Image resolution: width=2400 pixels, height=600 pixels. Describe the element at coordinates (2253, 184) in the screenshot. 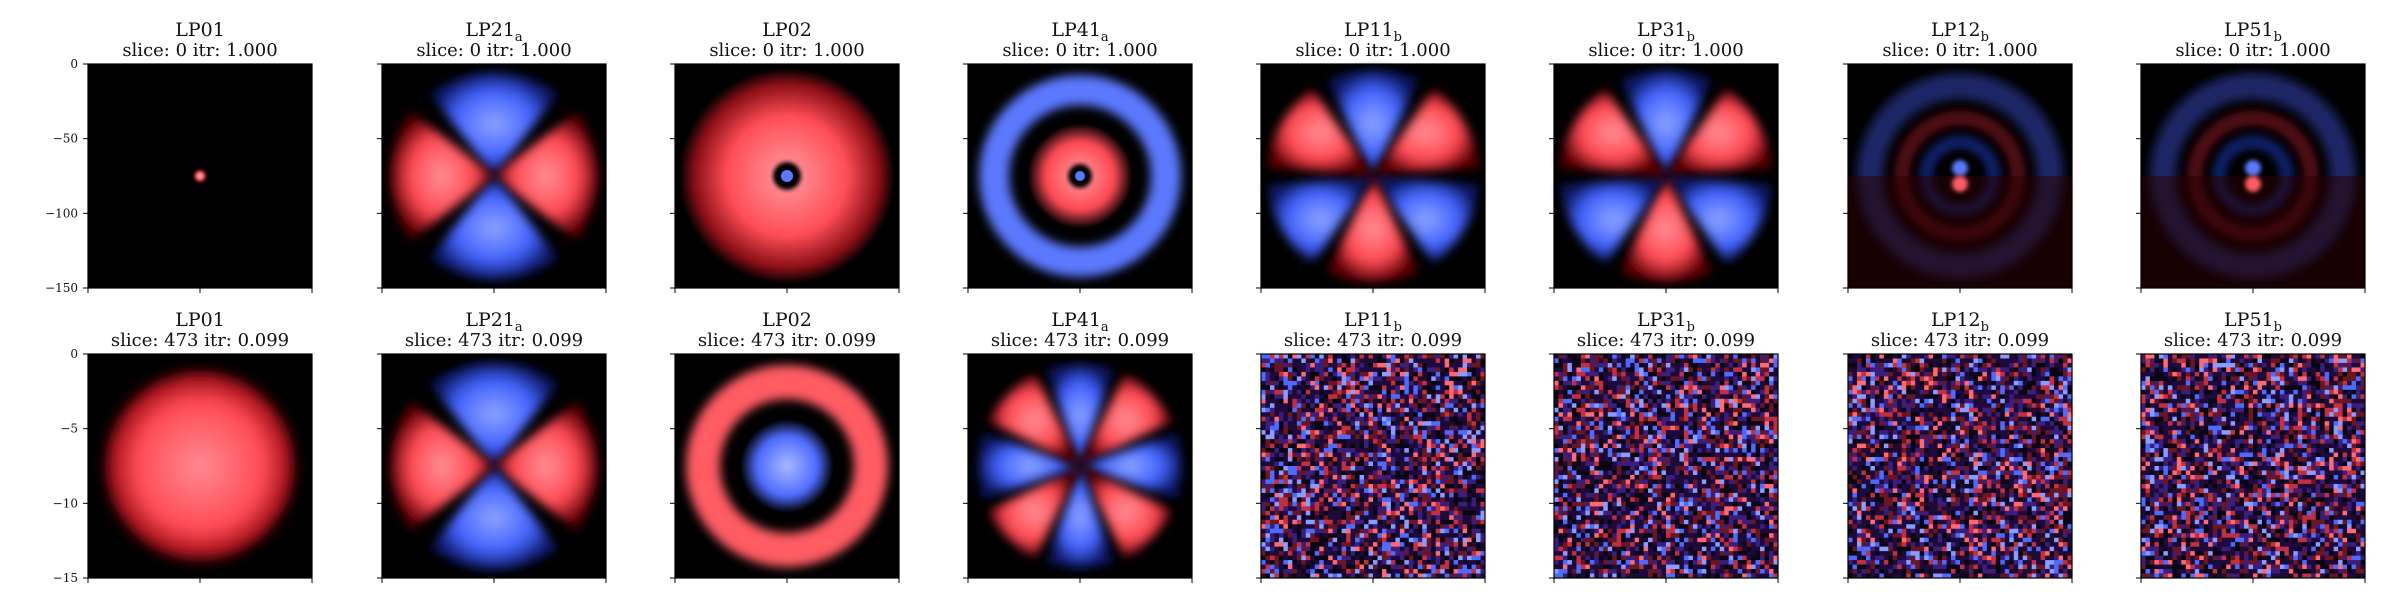

I see `dipole-positive` at that location.